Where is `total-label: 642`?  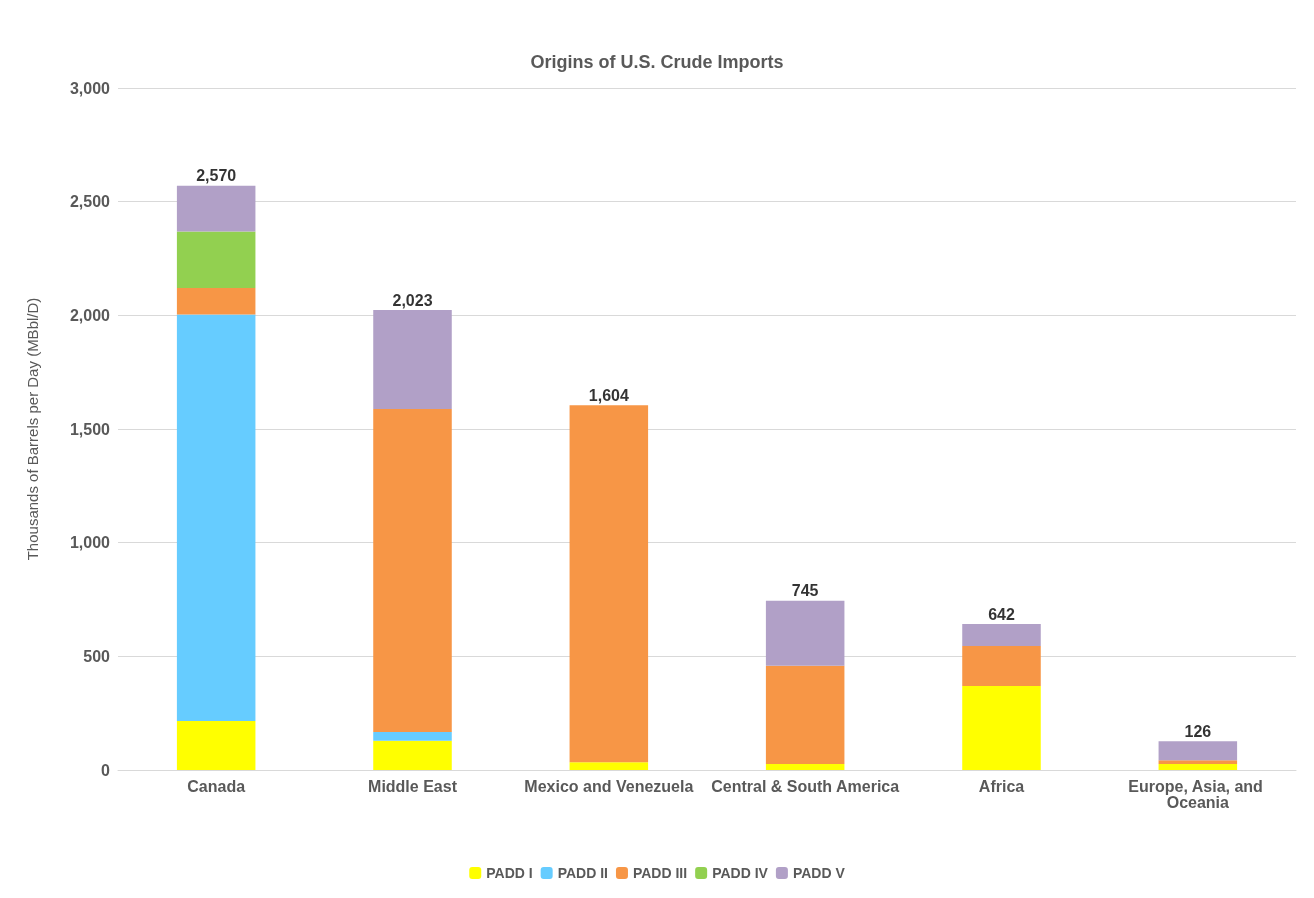 total-label: 642 is located at coordinates (1001, 614).